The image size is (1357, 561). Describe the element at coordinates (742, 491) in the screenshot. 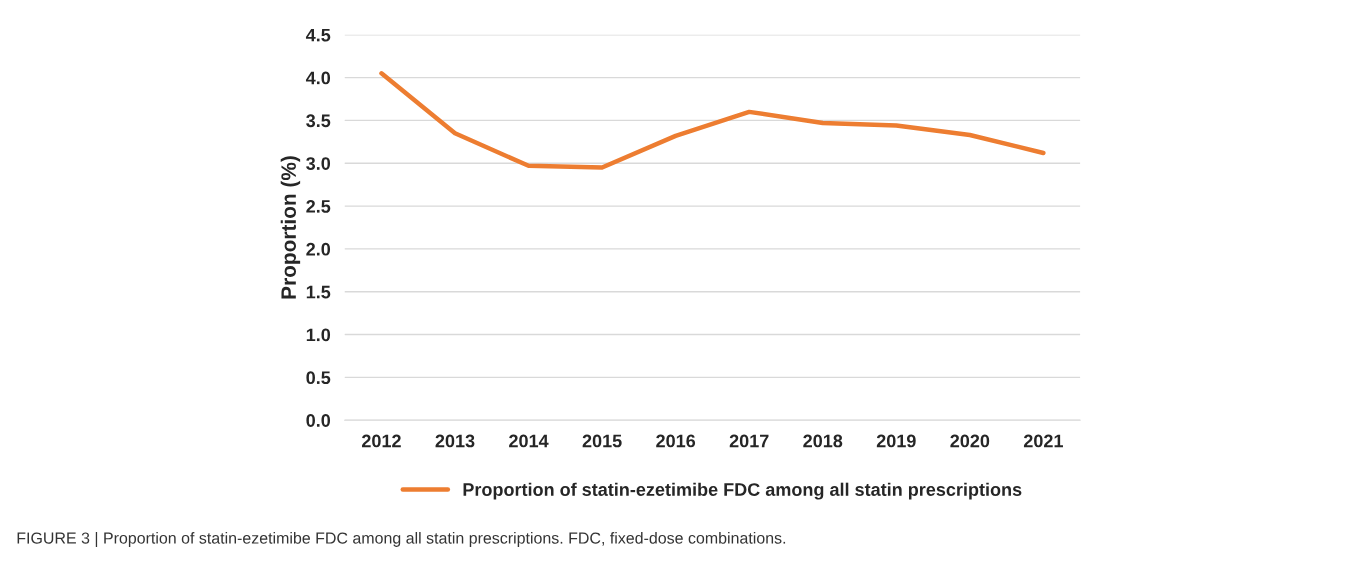

I see `legend-label: Proportion of statin-ezetimibe FDC among all statin prescriptions` at that location.